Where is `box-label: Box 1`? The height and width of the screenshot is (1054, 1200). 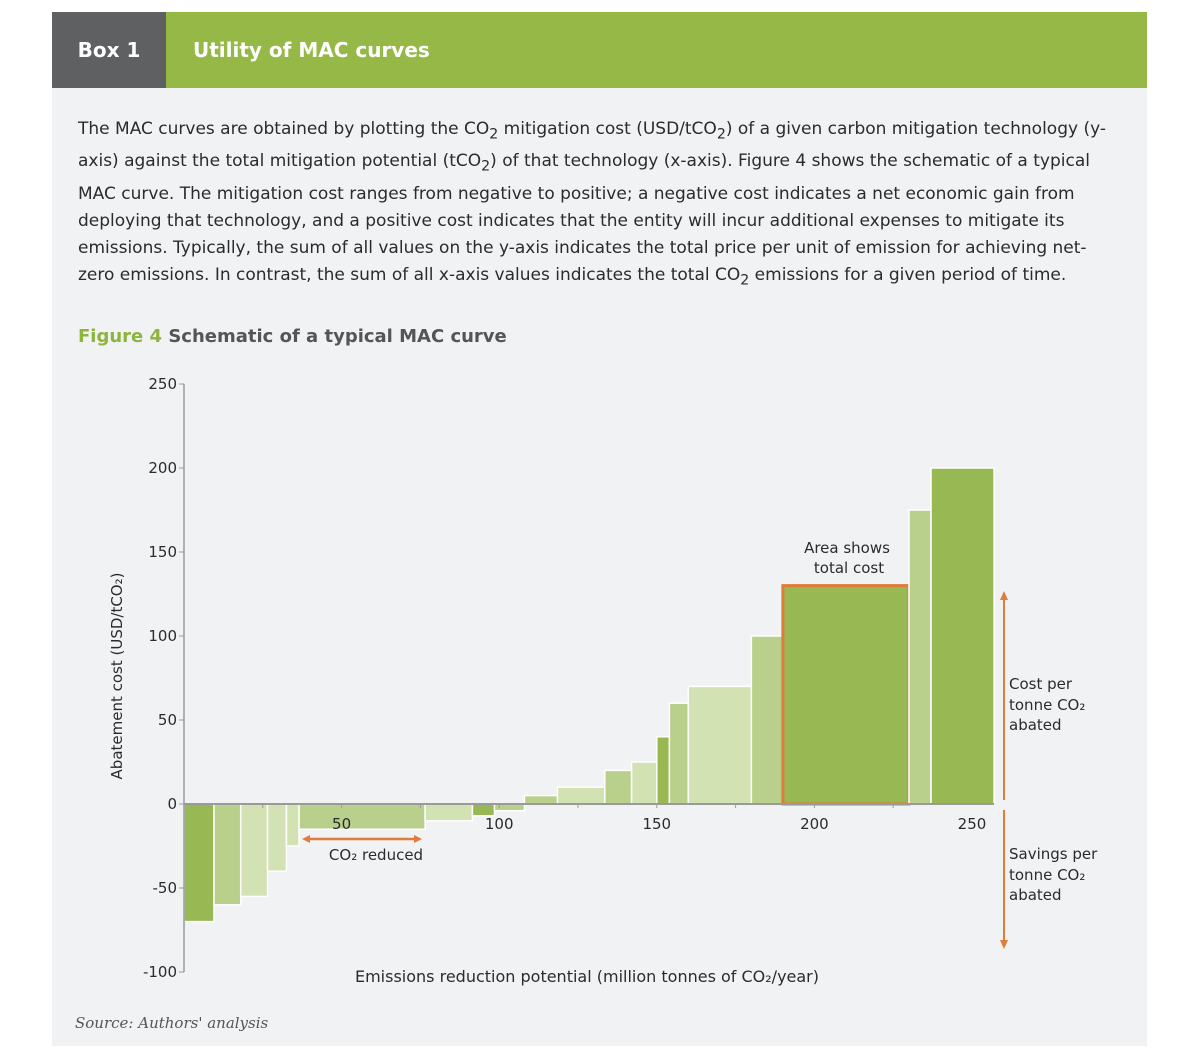
box-label: Box 1 is located at coordinates (109, 50).